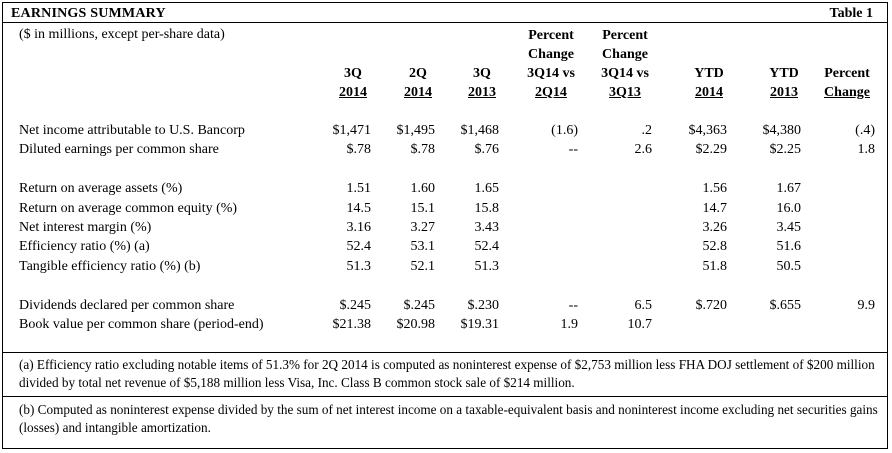 This screenshot has height=453, width=892. What do you see at coordinates (418, 64) in the screenshot?
I see `column-header: 2Q 2014` at bounding box center [418, 64].